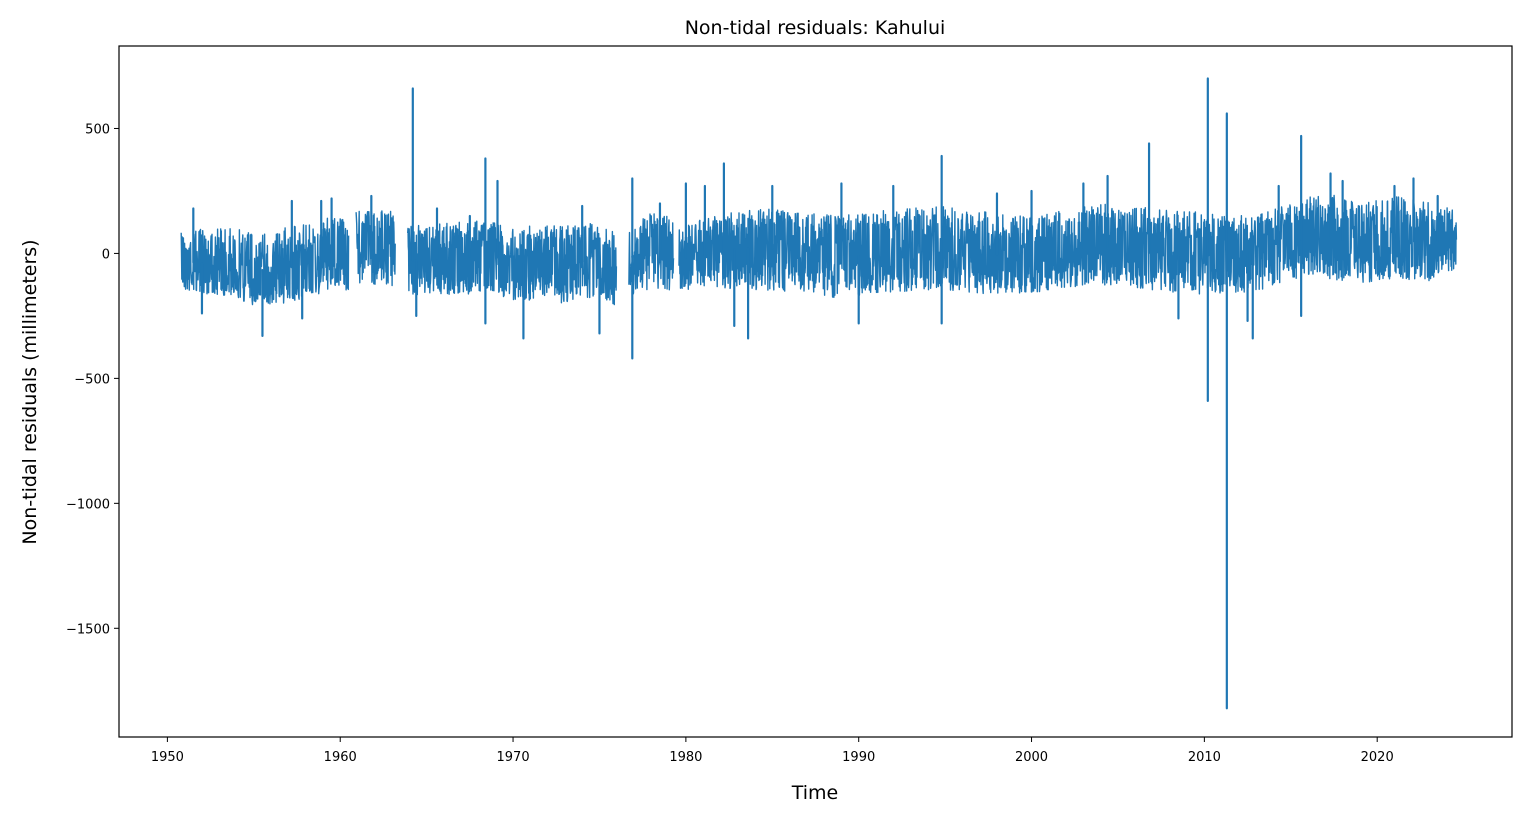  I want to click on y-axis-label: Non-tidal residuals (millimeters), so click(30, 391).